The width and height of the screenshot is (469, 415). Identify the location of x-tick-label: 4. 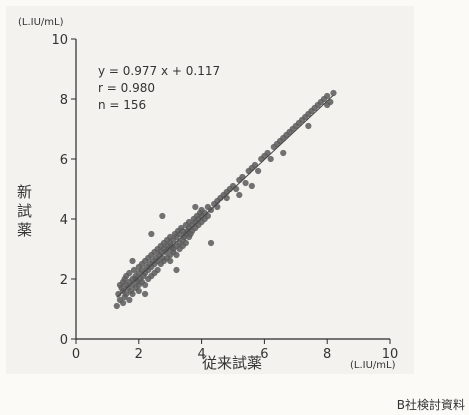
(201, 354).